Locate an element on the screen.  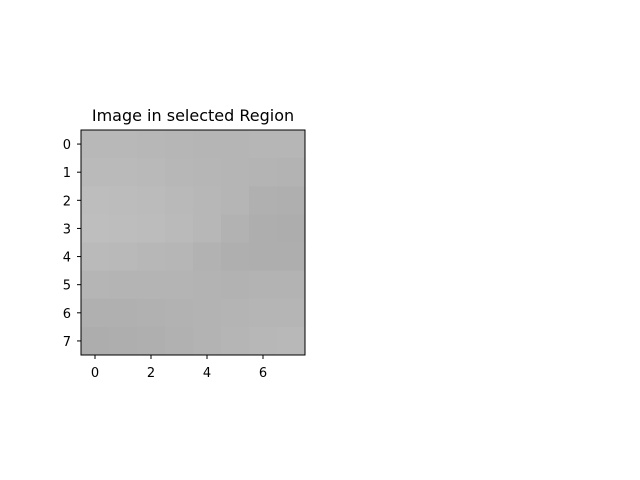
y-tick-label-1: 1 is located at coordinates (67, 173).